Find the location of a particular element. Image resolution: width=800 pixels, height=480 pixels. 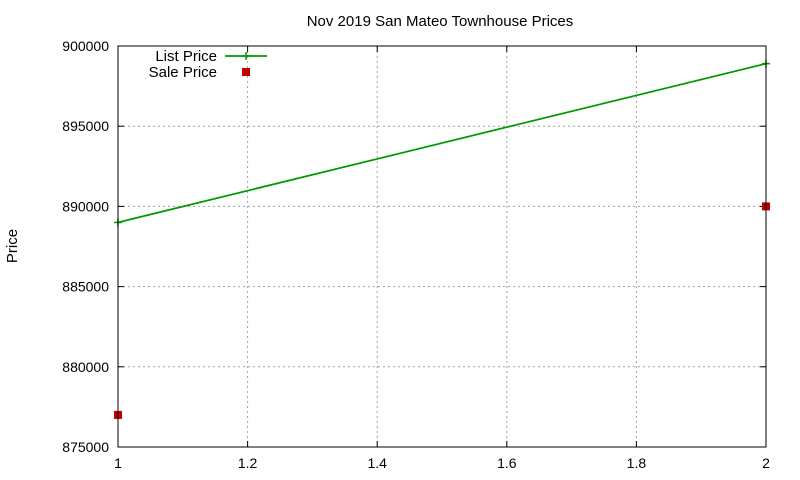

y-tick-label: 875000 is located at coordinates (85, 447).